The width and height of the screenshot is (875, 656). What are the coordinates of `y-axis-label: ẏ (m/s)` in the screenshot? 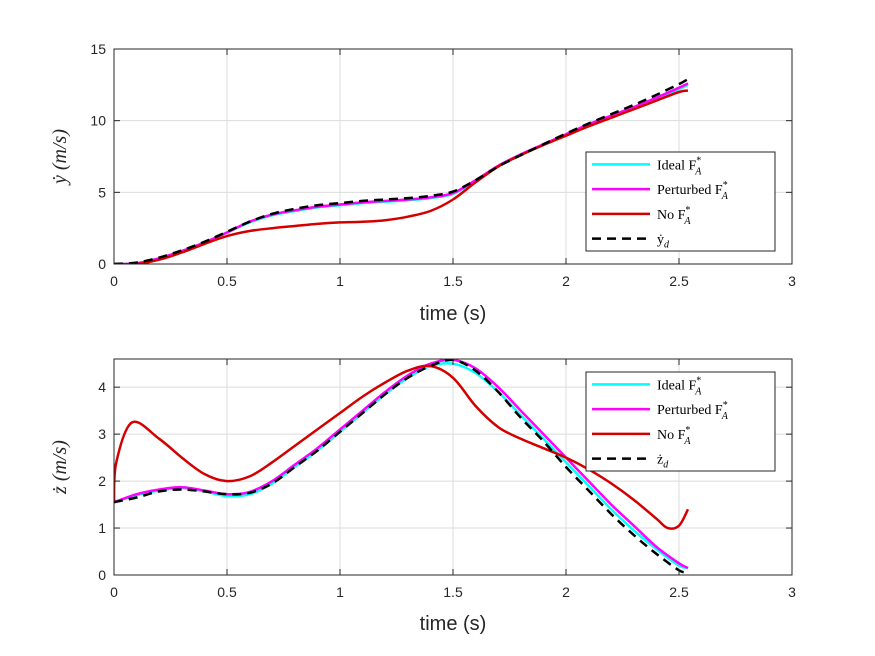 It's located at (60, 157).